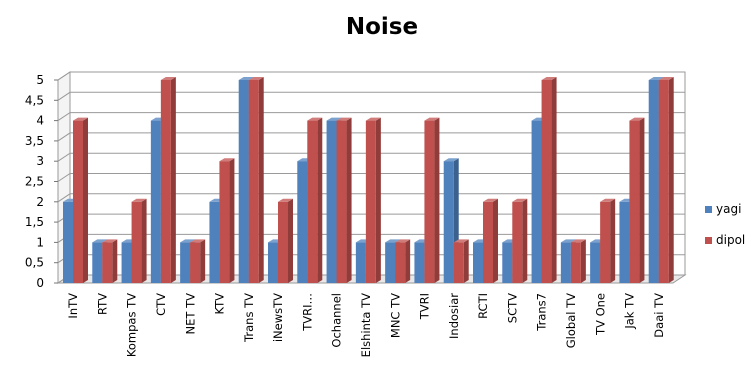  I want to click on x-category-label: Daai TV, so click(659, 315).